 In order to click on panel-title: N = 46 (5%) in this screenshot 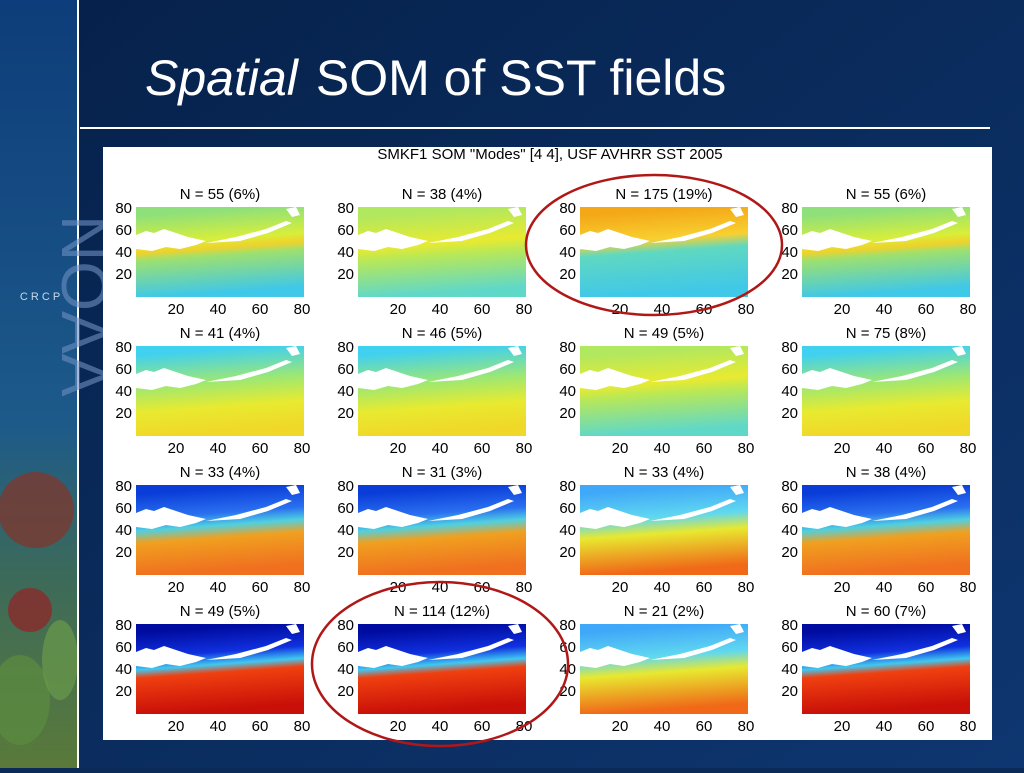, I will do `click(442, 333)`.